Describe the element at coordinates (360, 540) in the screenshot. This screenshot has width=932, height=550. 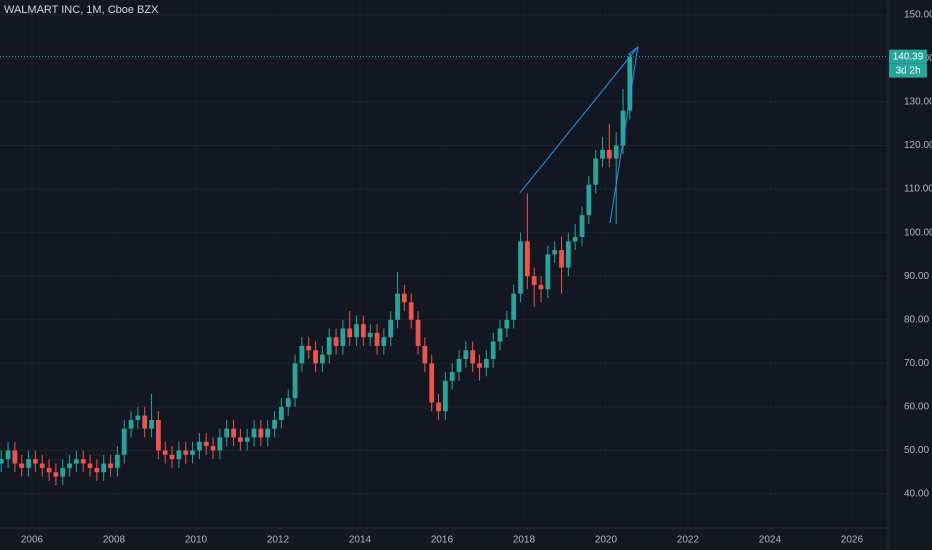
I see `x-tick-label: 2014` at that location.